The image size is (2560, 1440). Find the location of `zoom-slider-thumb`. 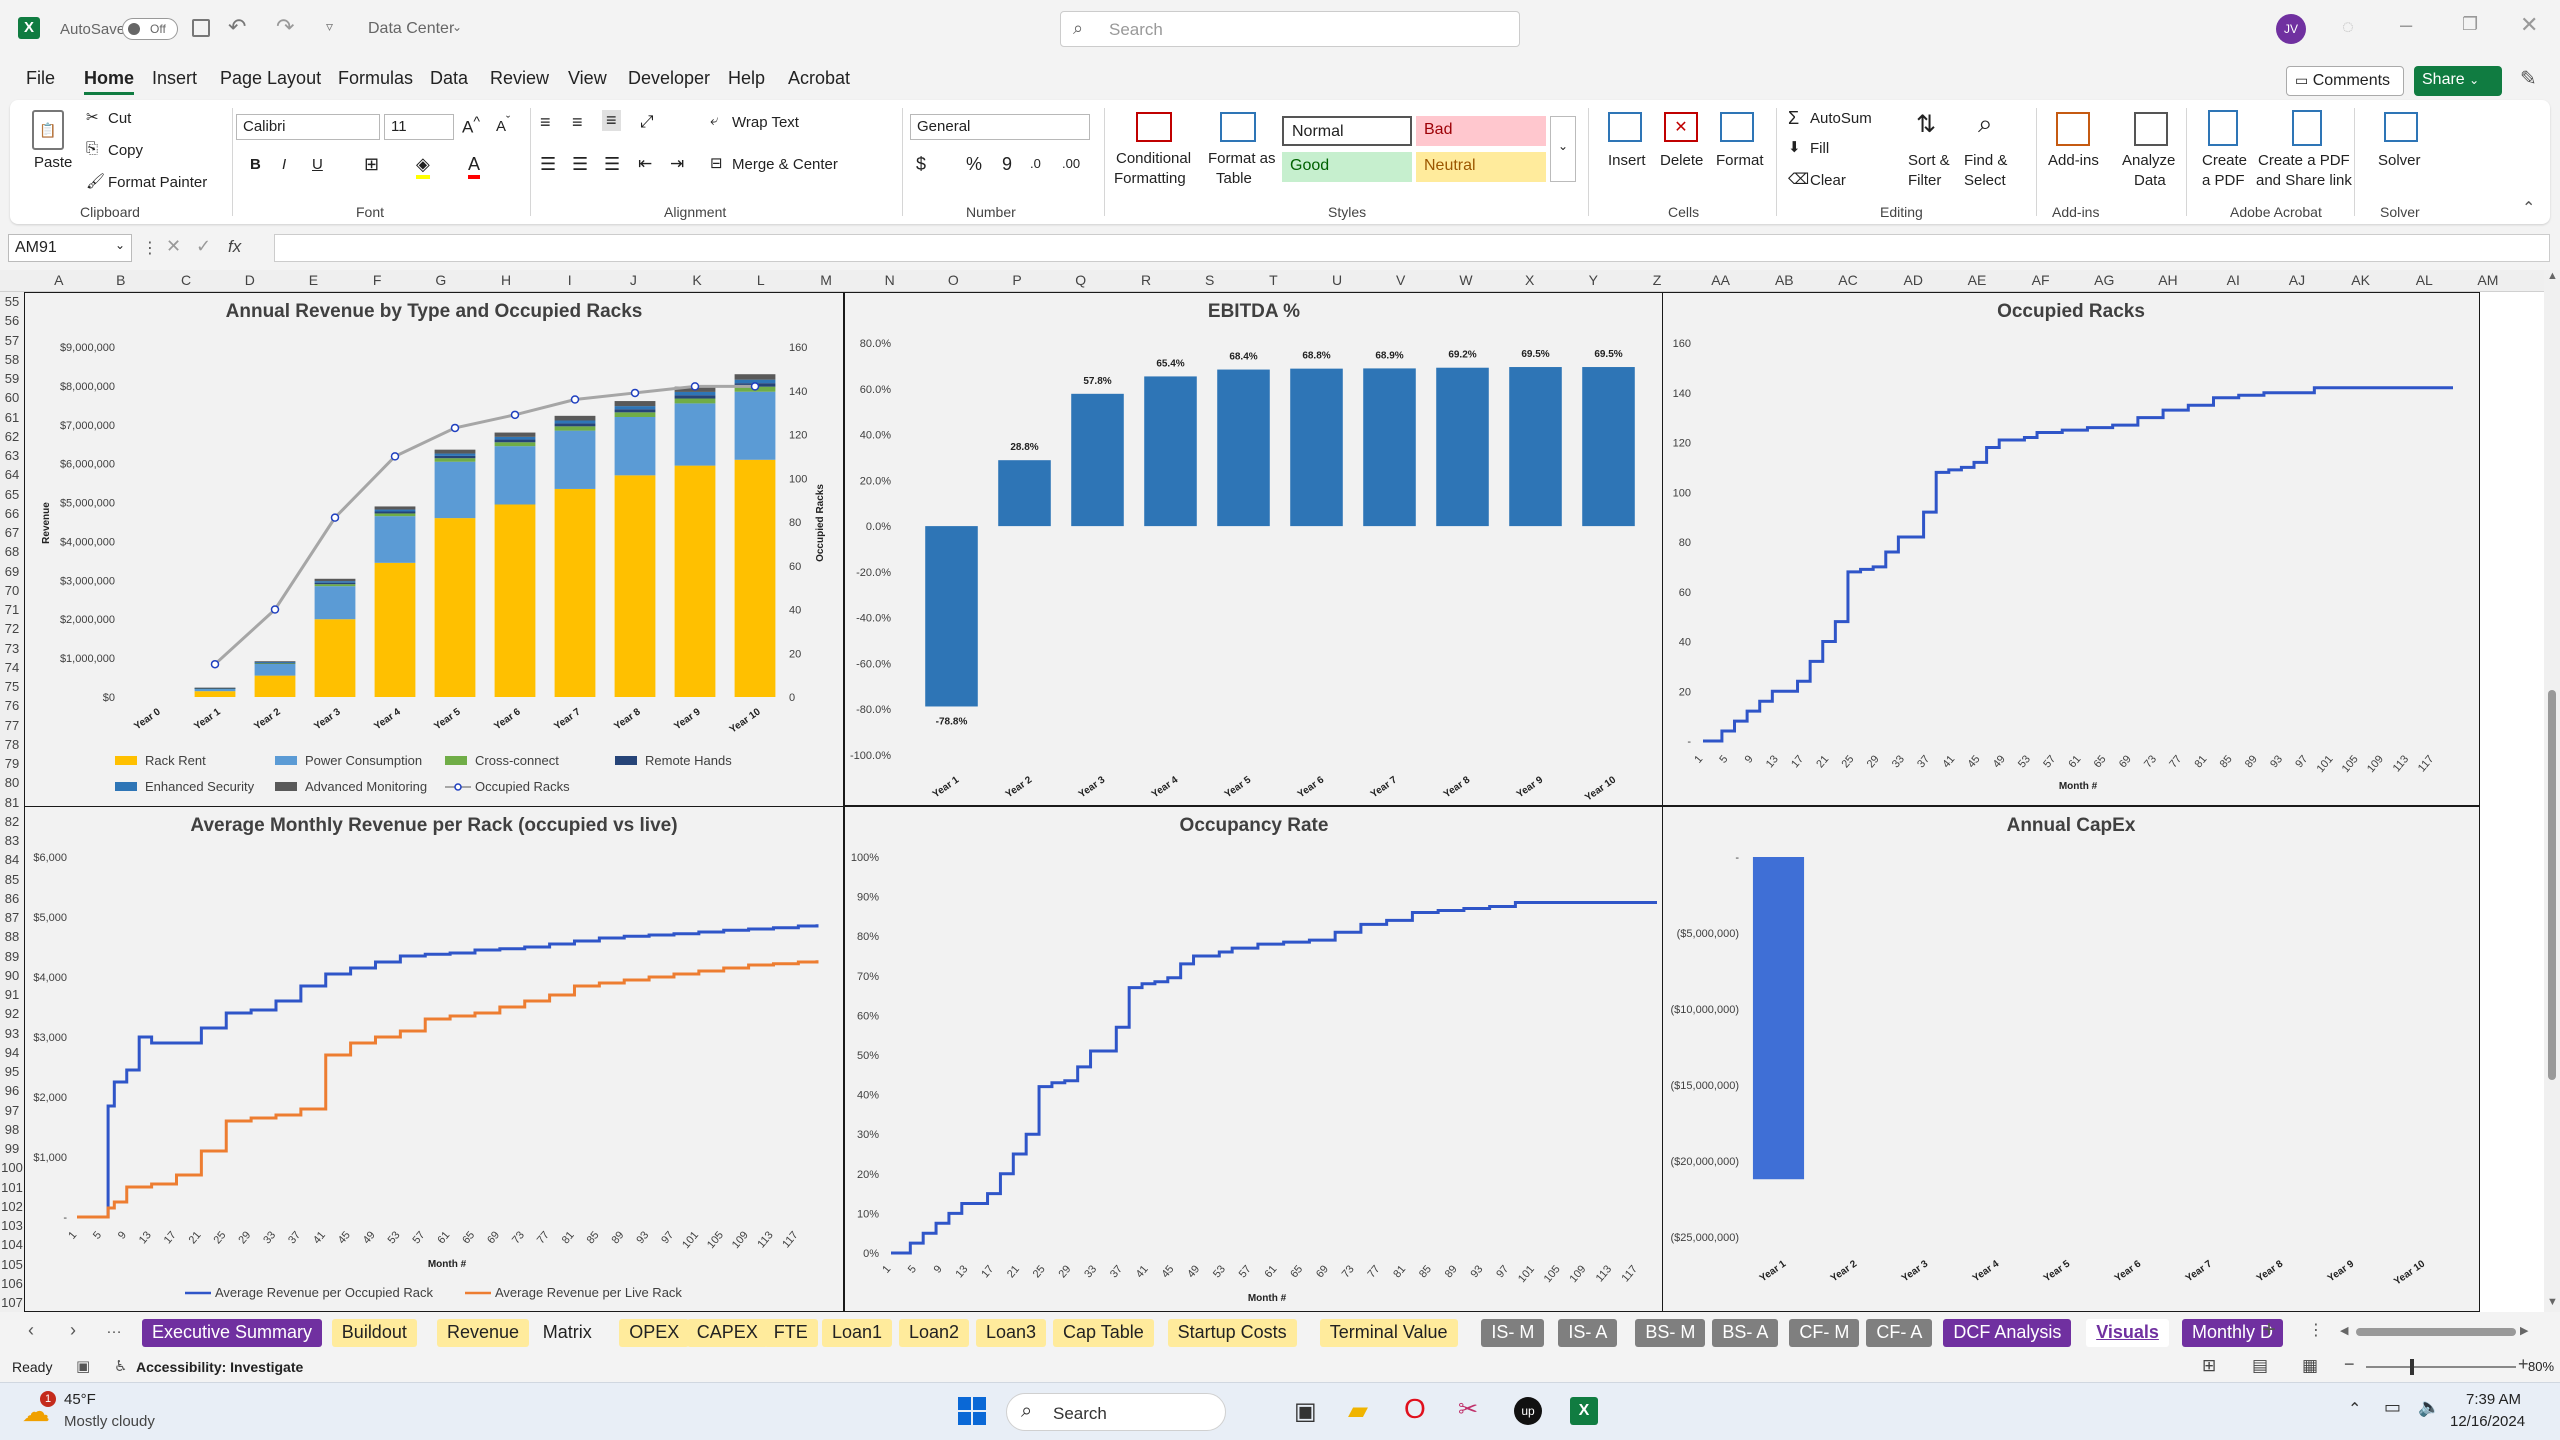

zoom-slider-thumb is located at coordinates (2412, 1367).